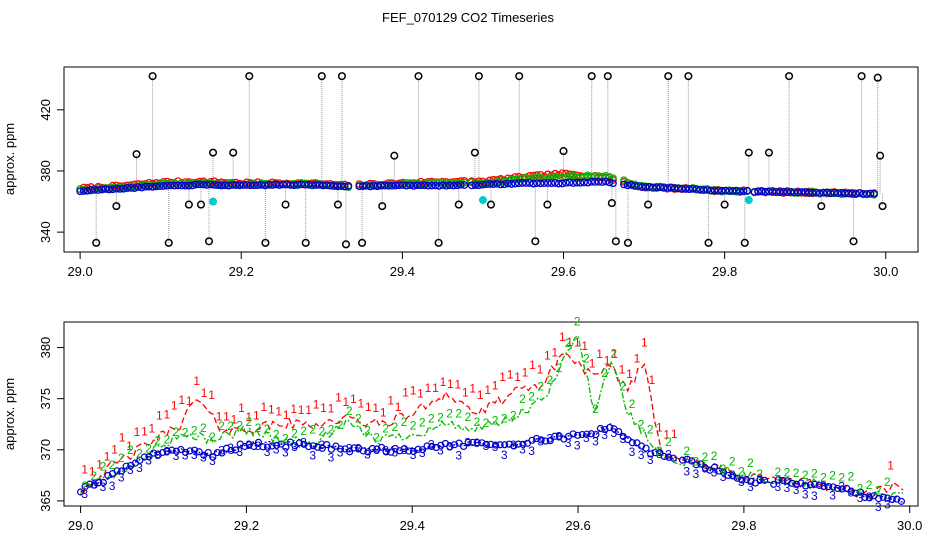  Describe the element at coordinates (724, 271) in the screenshot. I see `top-x-tick-label-29.8: 29.8` at that location.